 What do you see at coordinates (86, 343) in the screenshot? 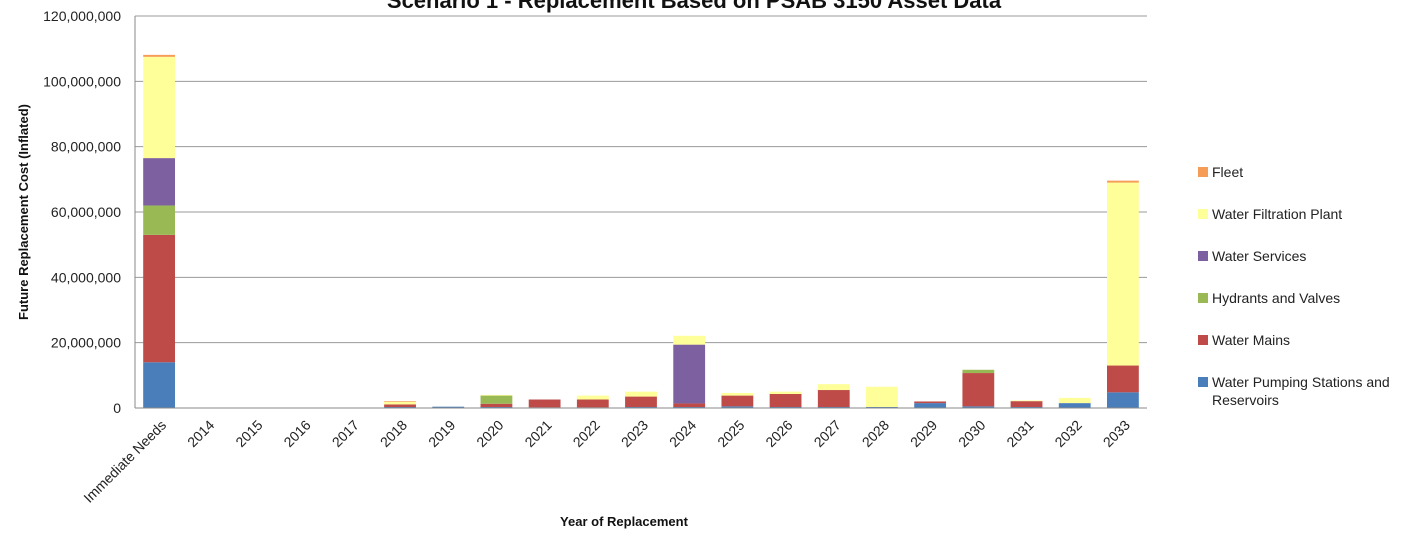
I see `y-tick-label: 20,000,000` at bounding box center [86, 343].